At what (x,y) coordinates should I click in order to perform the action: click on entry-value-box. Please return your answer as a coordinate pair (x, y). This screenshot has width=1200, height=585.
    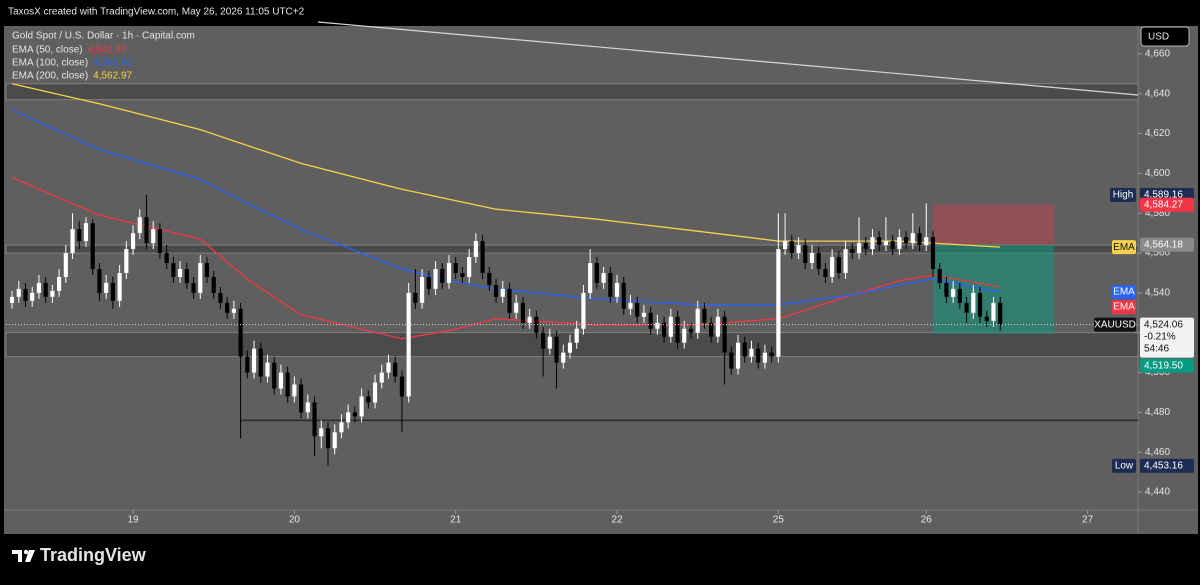
    Looking at the image, I should click on (1167, 244).